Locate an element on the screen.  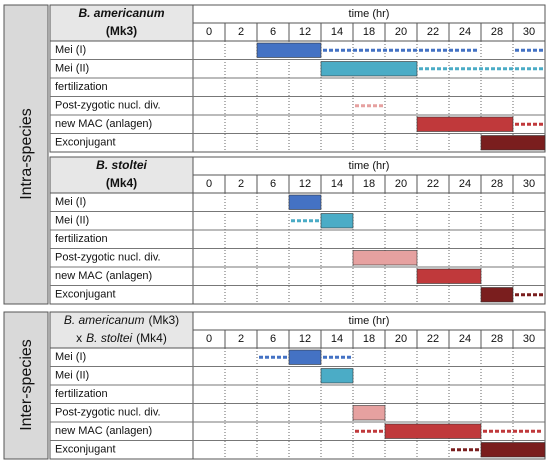
table-title: (Mk4) is located at coordinates (121, 183).